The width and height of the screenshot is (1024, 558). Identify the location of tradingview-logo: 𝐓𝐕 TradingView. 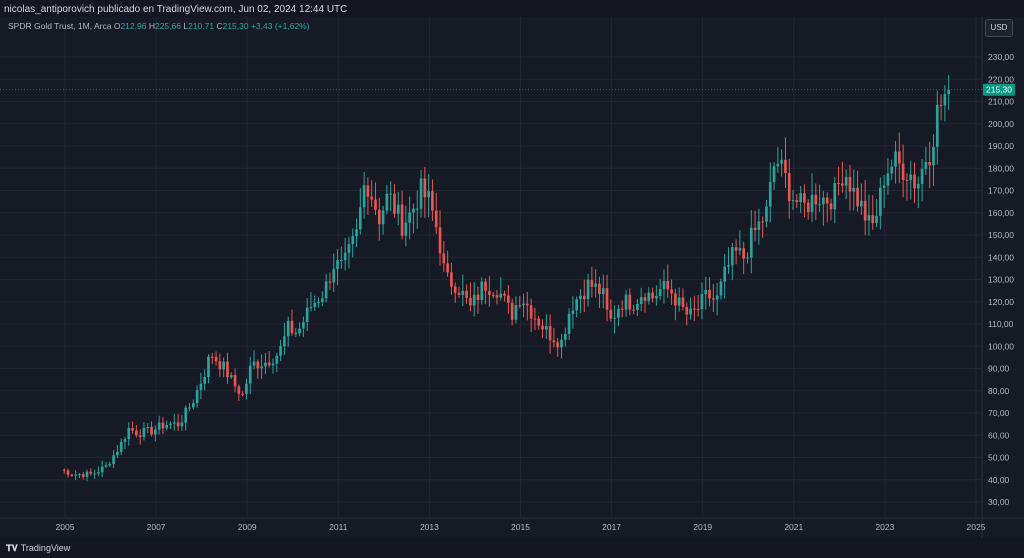
(38, 548).